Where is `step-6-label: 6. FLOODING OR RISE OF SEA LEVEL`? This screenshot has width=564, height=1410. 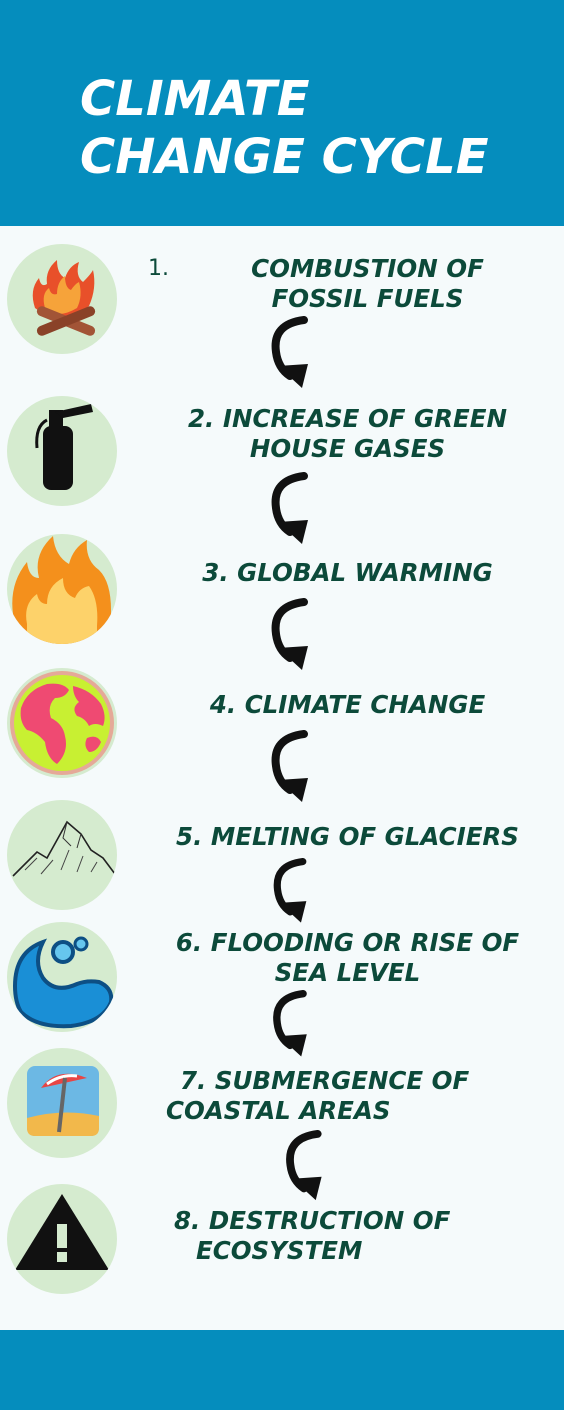 step-6-label: 6. FLOODING OR RISE OF SEA LEVEL is located at coordinates (347, 958).